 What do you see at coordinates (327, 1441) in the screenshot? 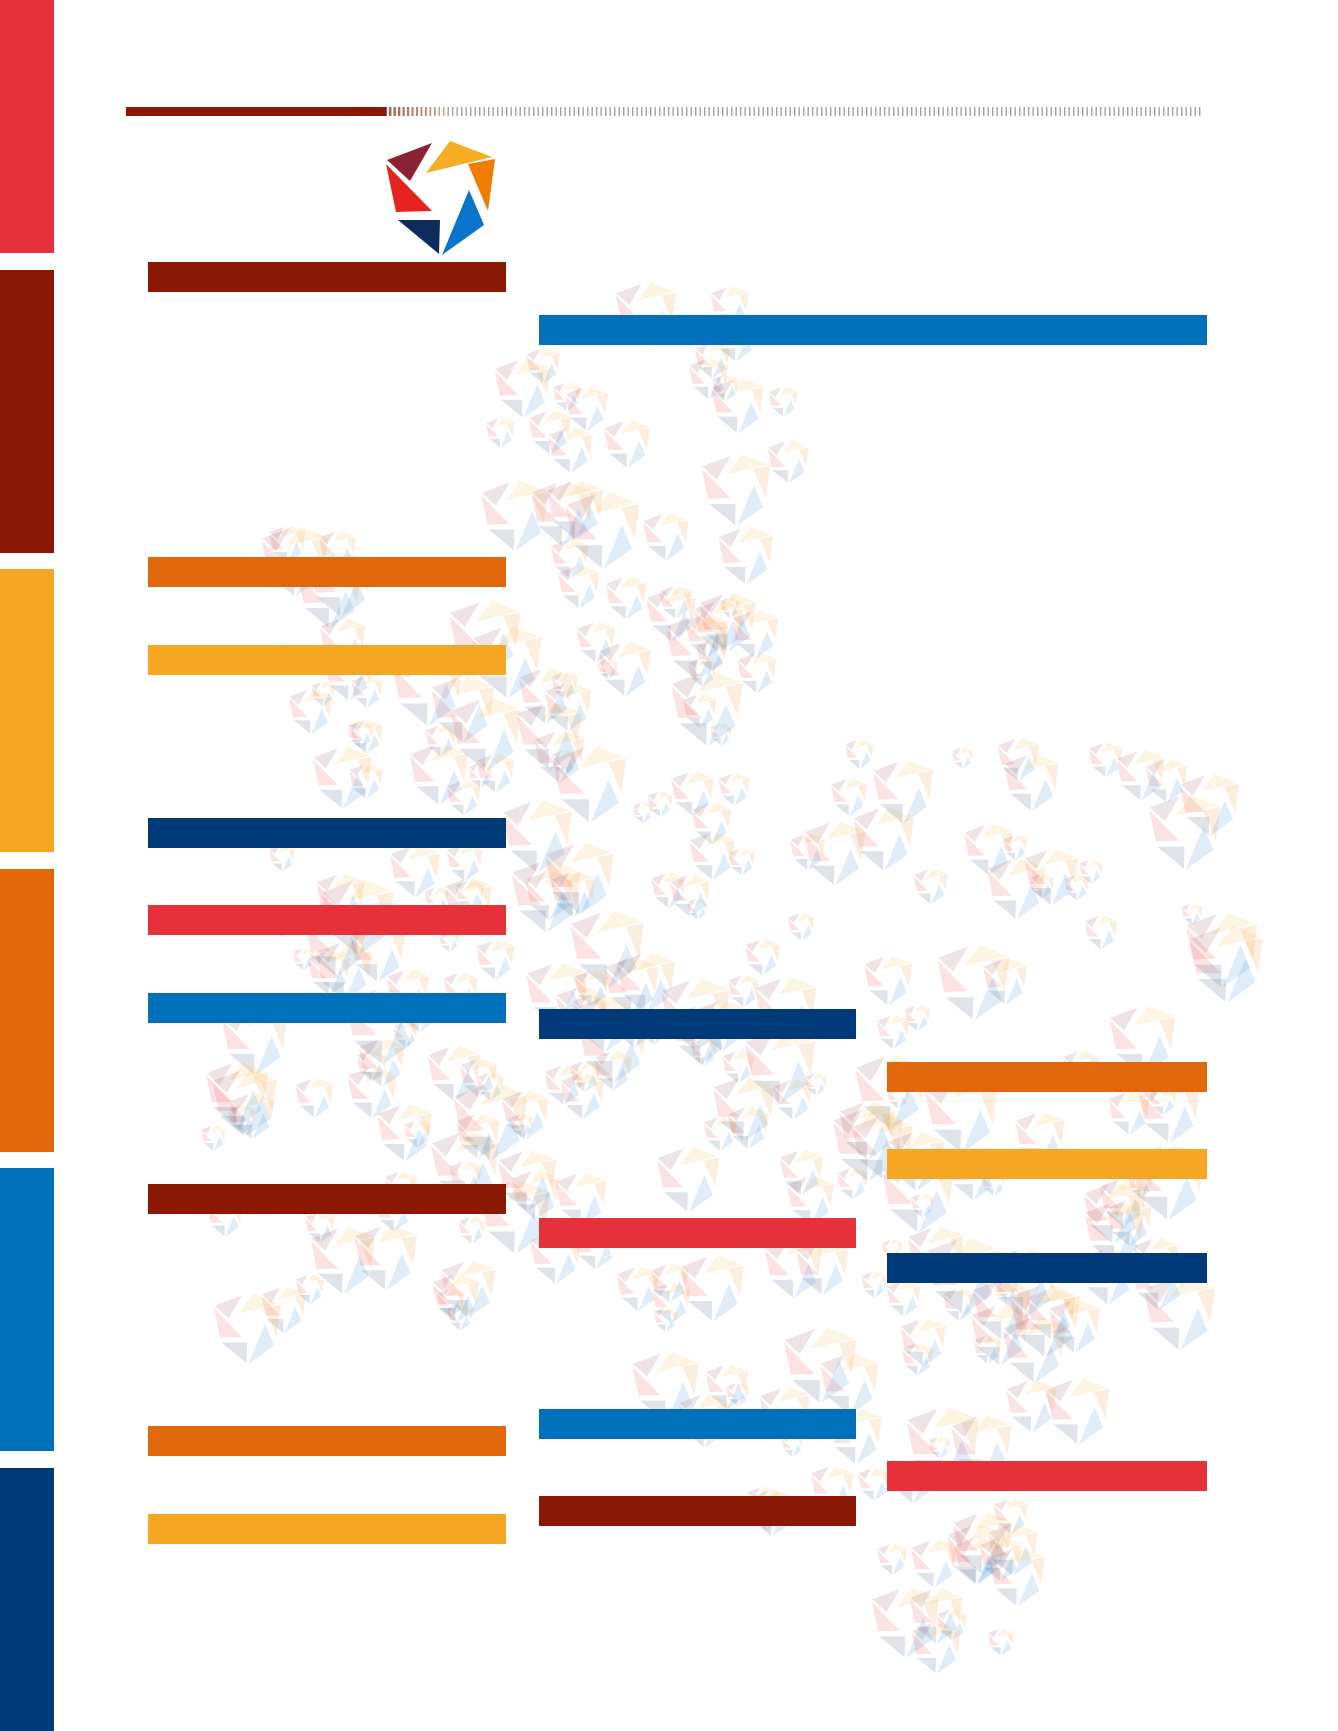
I see `section-bar-orange` at bounding box center [327, 1441].